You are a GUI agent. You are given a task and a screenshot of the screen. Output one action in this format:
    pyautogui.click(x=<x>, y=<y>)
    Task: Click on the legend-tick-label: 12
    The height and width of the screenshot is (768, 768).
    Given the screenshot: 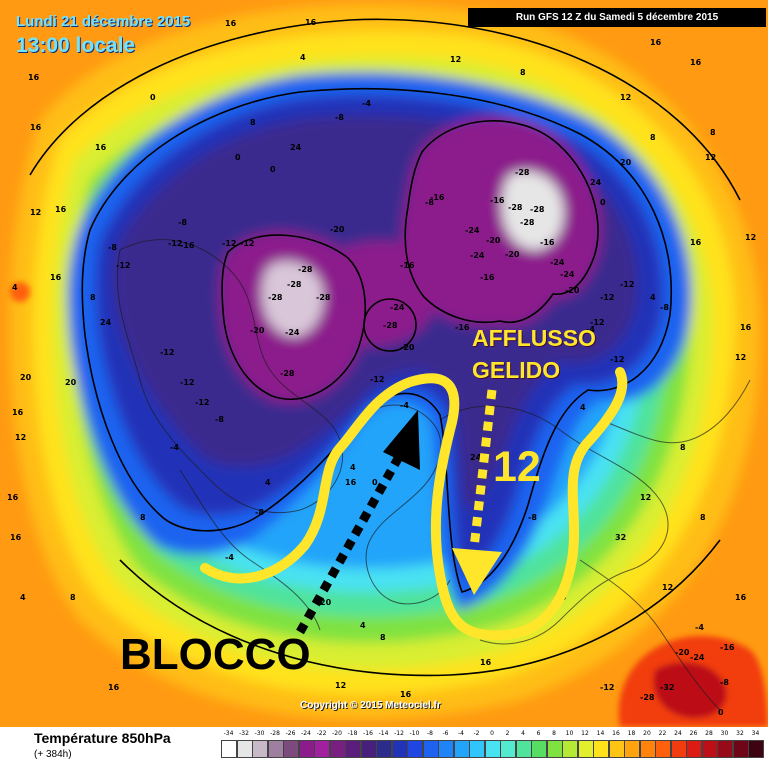 What is the action you would take?
    pyautogui.click(x=585, y=733)
    